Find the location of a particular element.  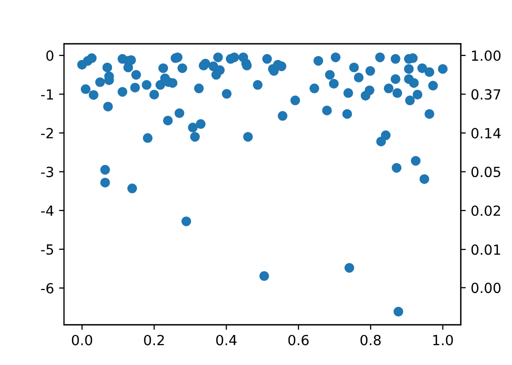

x-tick-label: 0.6 is located at coordinates (298, 340).